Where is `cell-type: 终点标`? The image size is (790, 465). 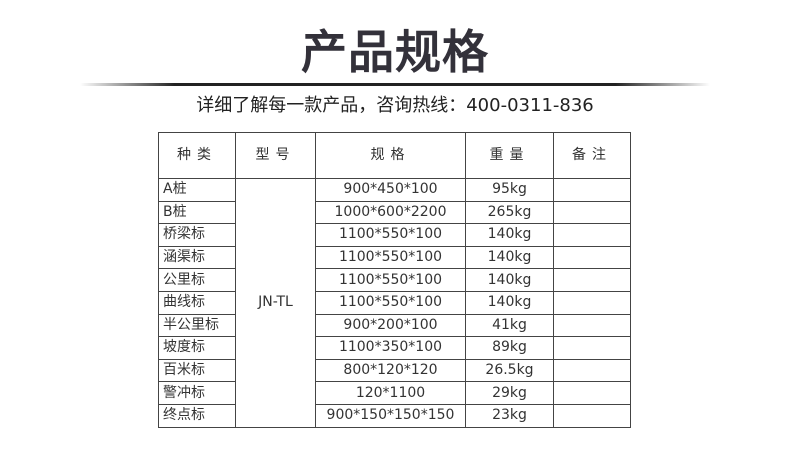
cell-type: 终点标 is located at coordinates (197, 415).